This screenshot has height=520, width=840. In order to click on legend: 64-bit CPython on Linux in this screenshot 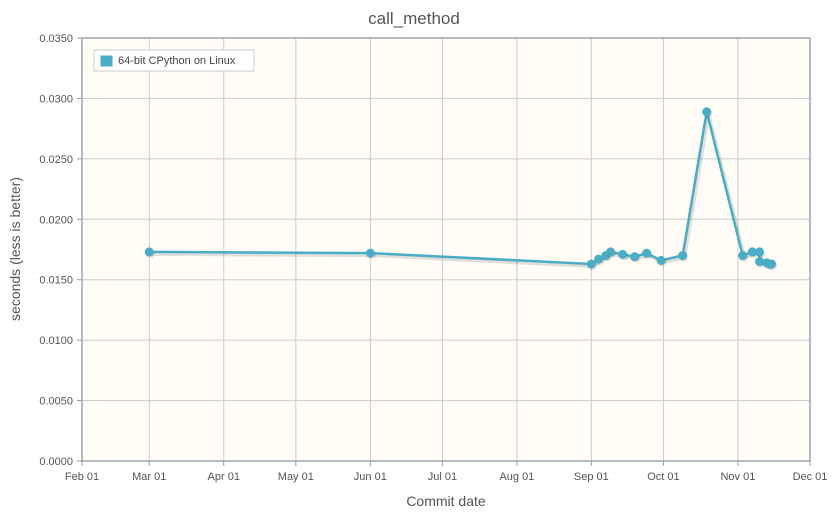, I will do `click(174, 60)`.